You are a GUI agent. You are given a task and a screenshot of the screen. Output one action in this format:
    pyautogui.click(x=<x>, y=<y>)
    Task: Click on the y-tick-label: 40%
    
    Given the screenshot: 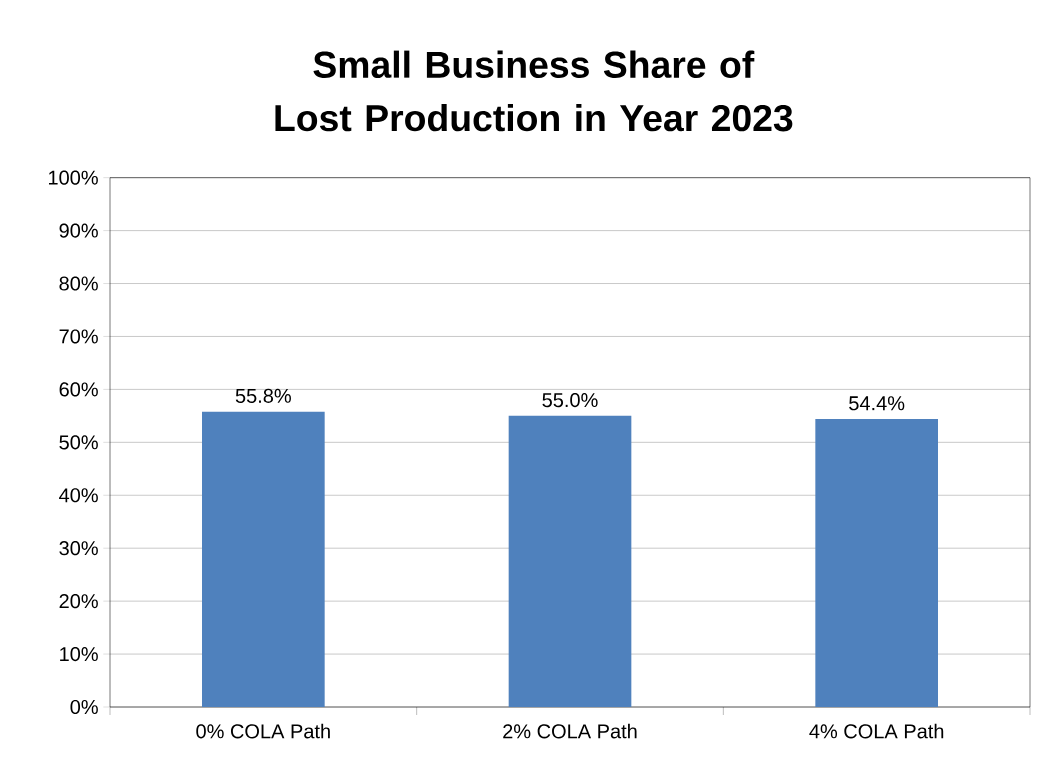 What is the action you would take?
    pyautogui.click(x=78, y=495)
    